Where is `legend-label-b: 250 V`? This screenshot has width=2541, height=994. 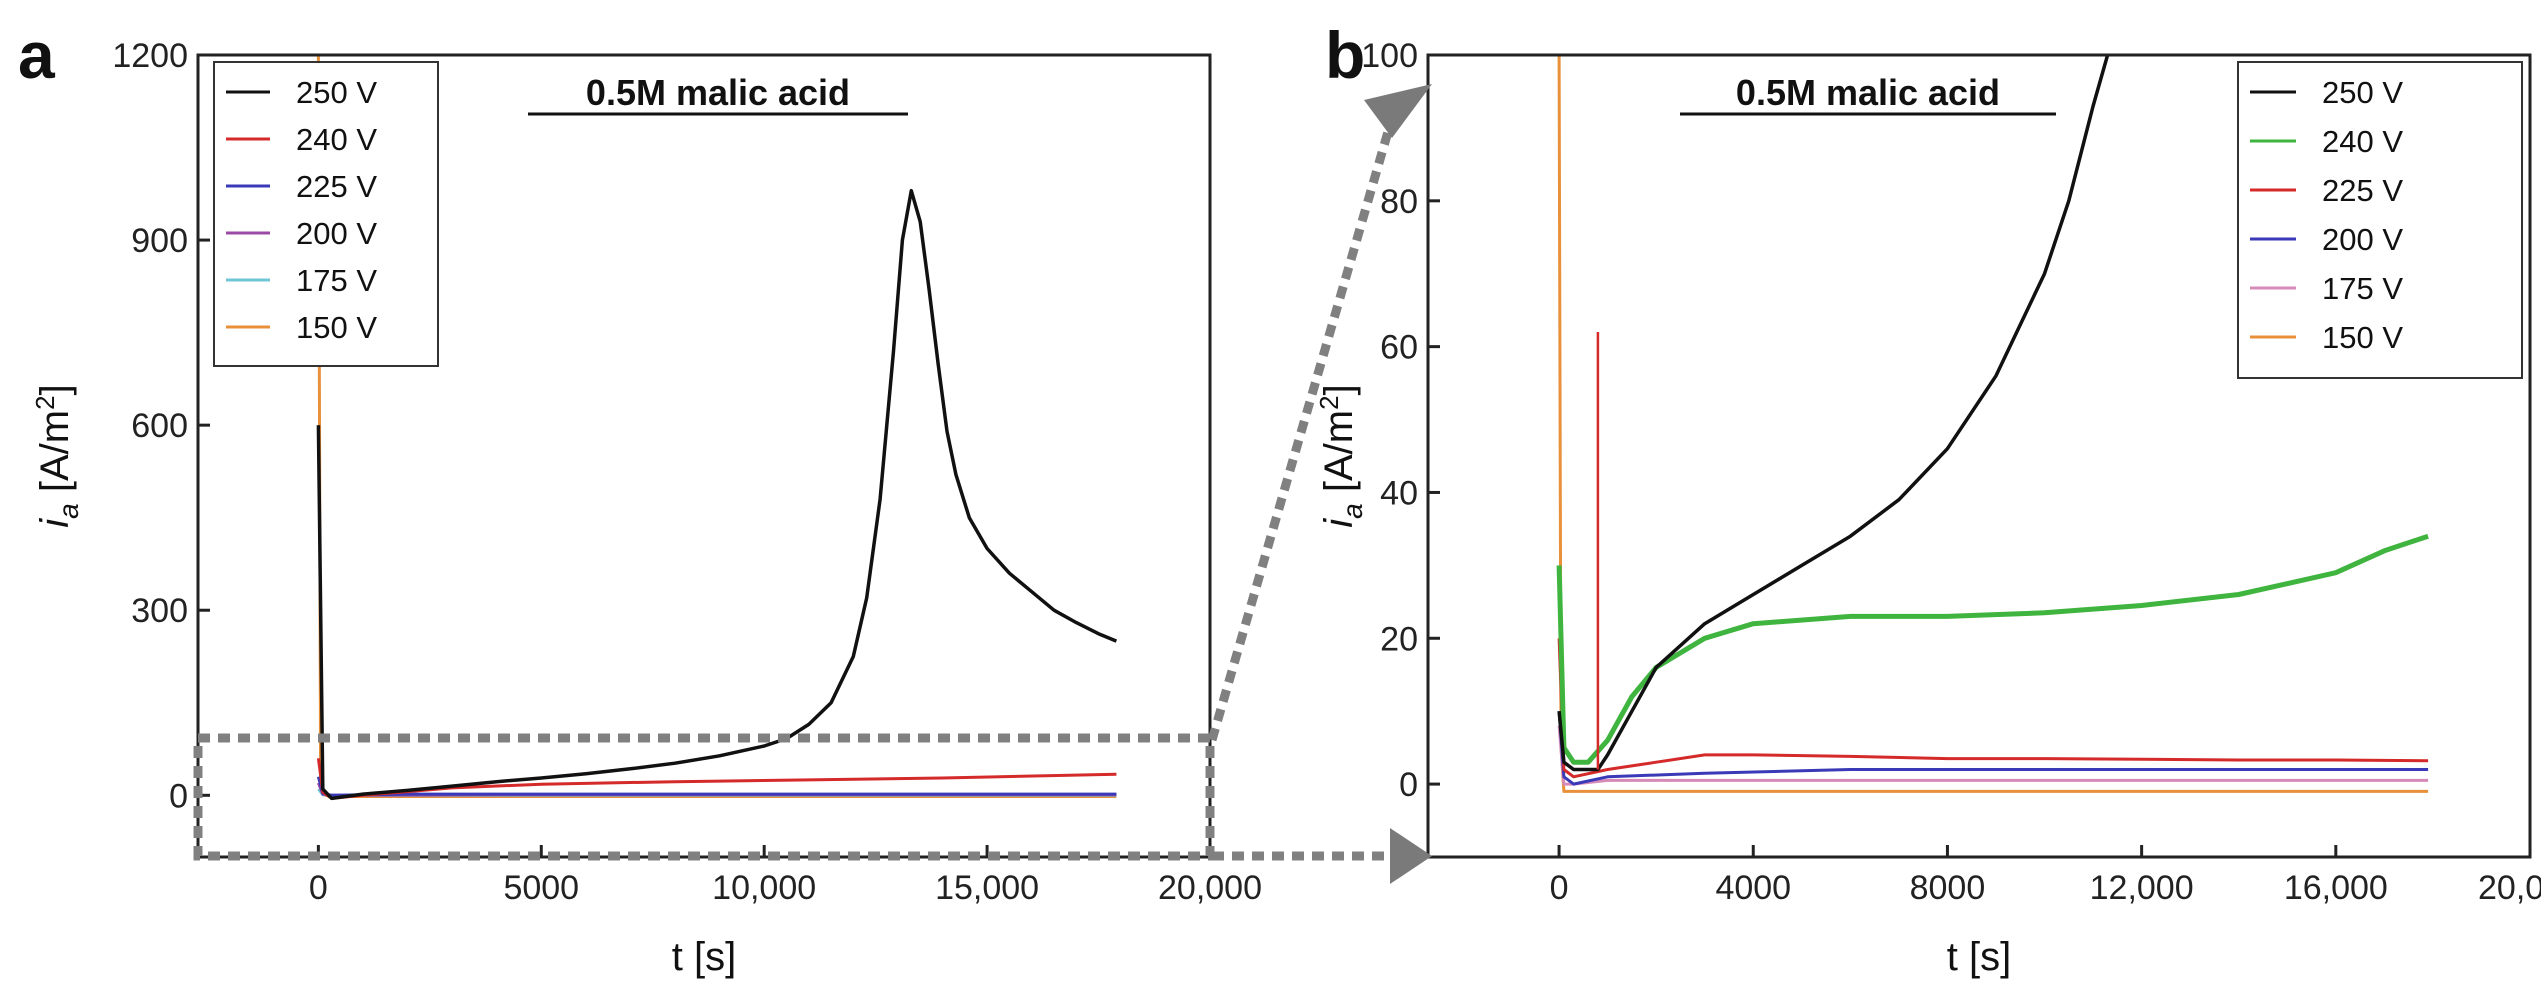 legend-label-b: 250 V is located at coordinates (2362, 92).